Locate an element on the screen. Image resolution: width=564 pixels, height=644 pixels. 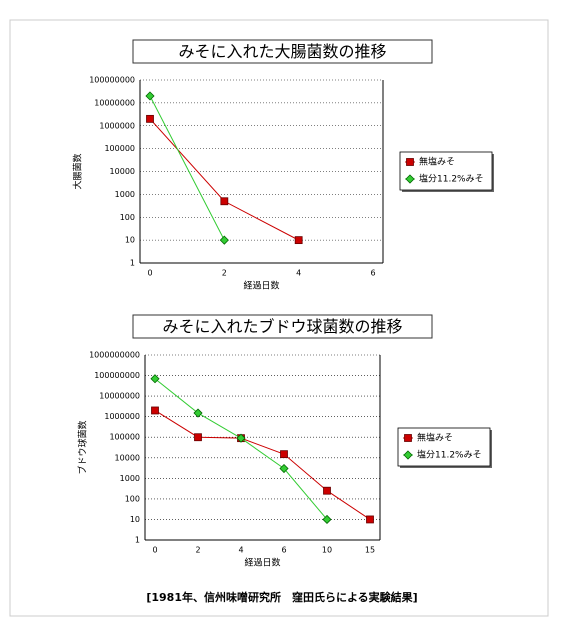
chart-title: みそに入れたブドウ球菌数の推移 is located at coordinates (282, 326).